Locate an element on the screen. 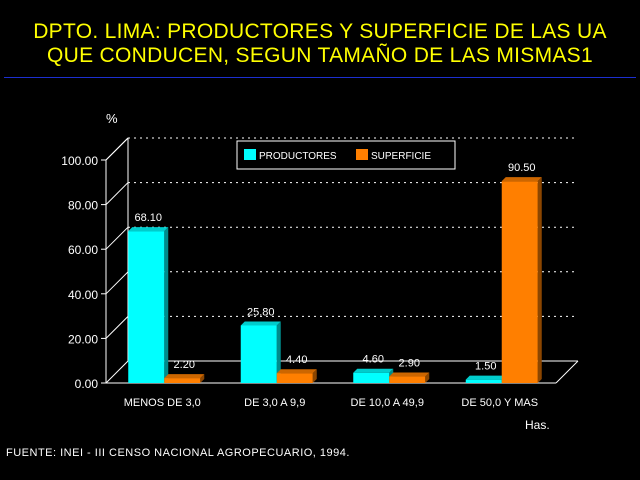 The width and height of the screenshot is (640, 480). x-axis-label: Has. is located at coordinates (537, 425).